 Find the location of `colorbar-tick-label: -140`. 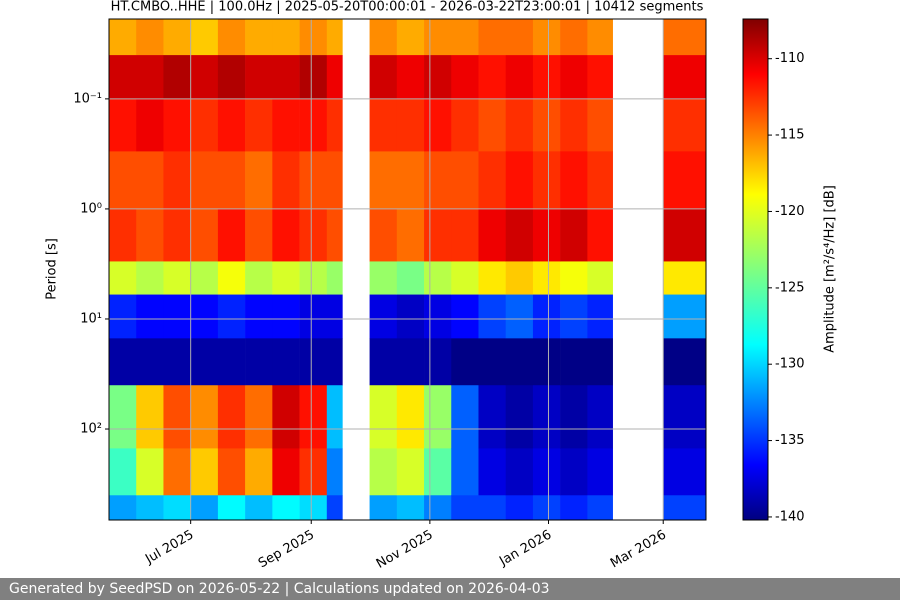

colorbar-tick-label: -140 is located at coordinates (790, 516).